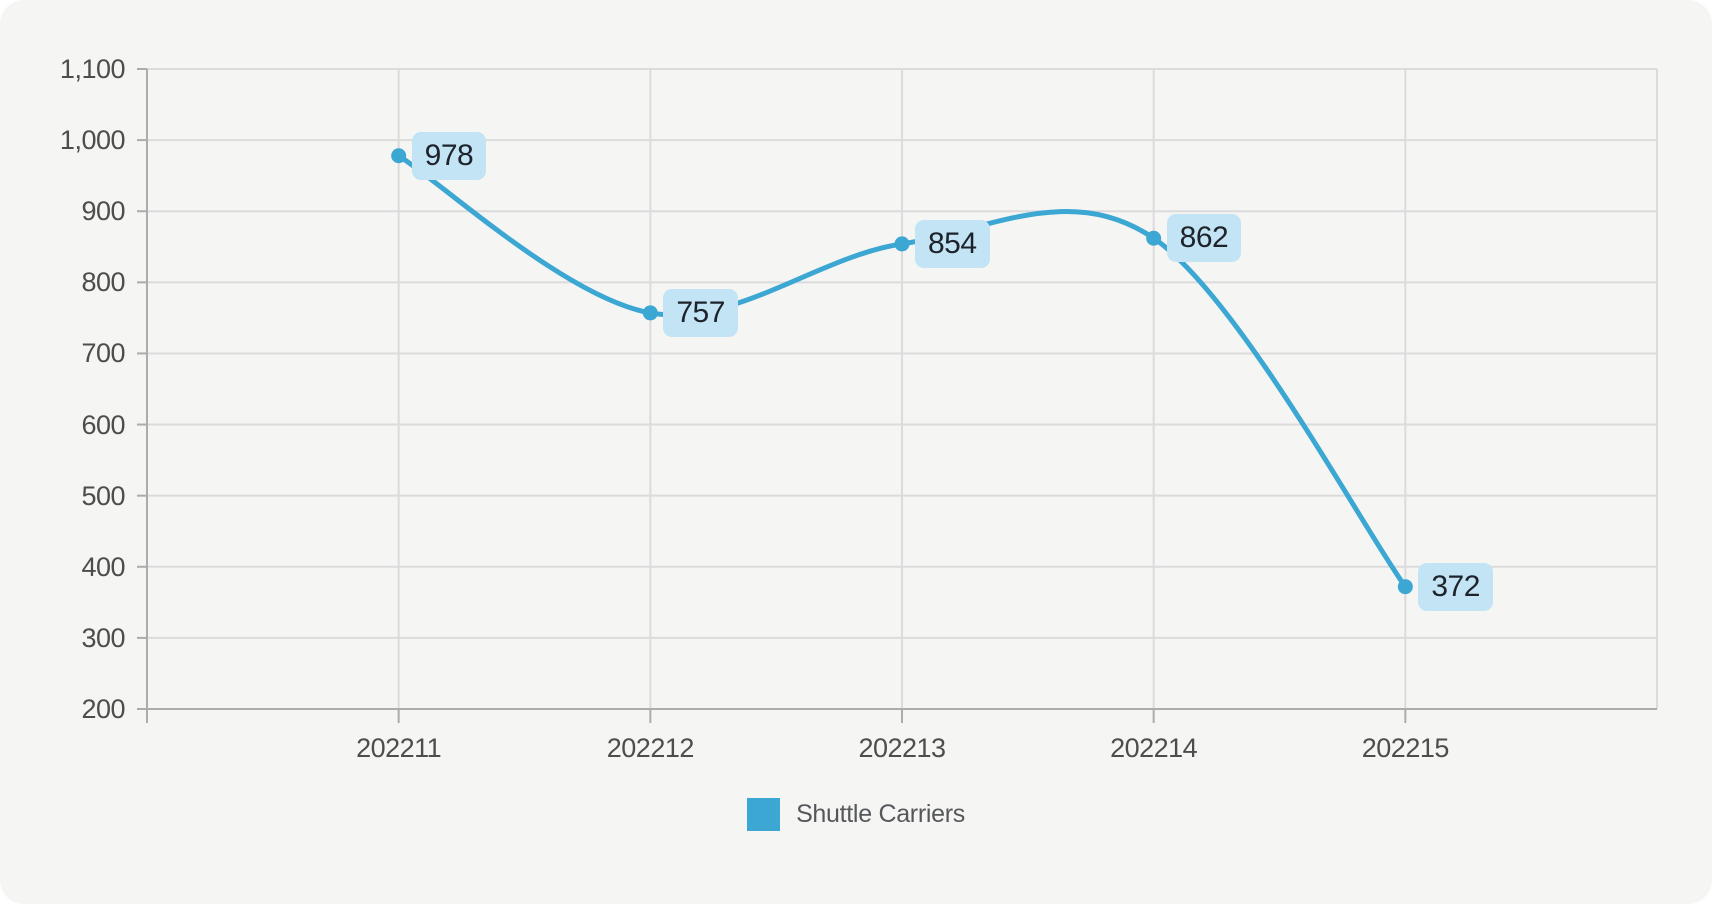  I want to click on y-axis-tick-label: 1,100, so click(92, 69).